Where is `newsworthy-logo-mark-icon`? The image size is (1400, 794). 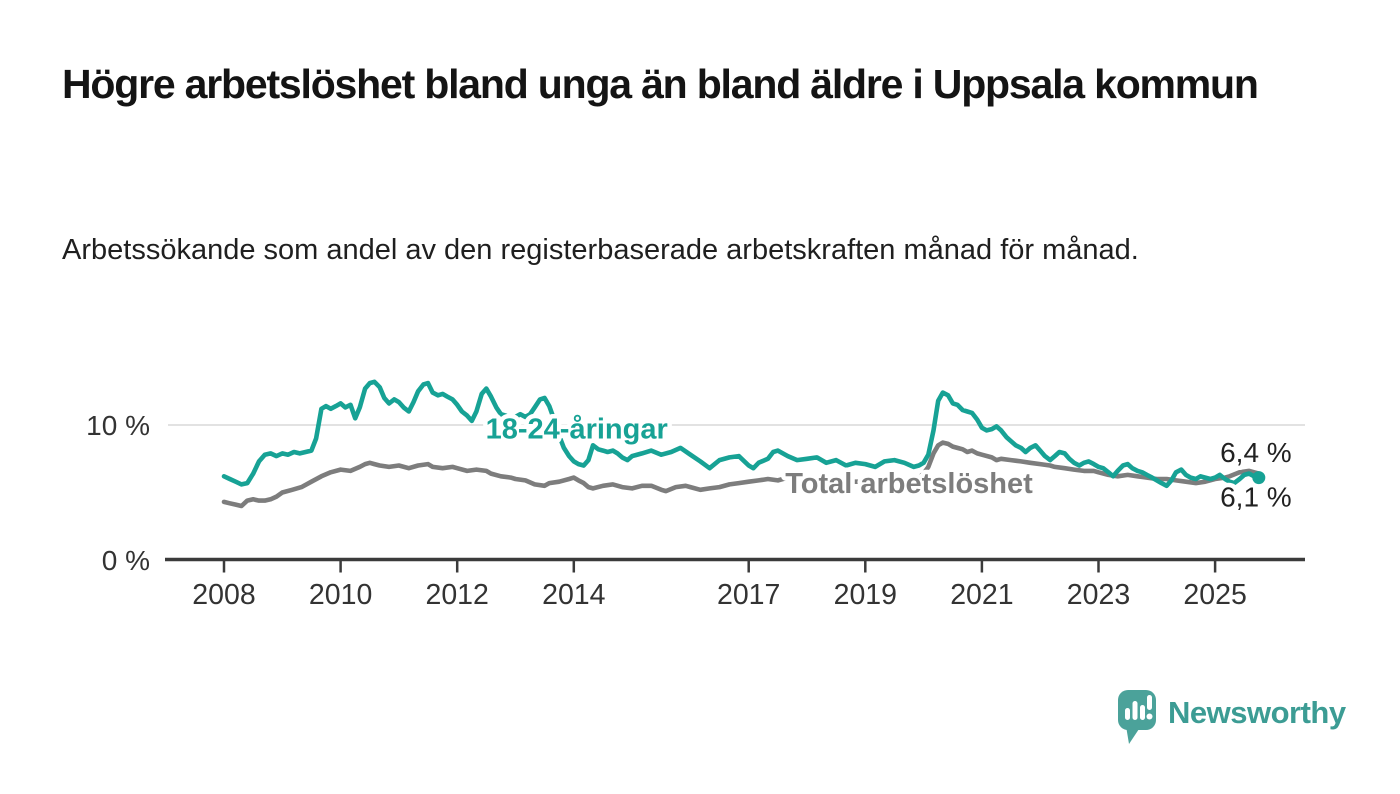
newsworthy-logo-mark-icon is located at coordinates (1137, 717).